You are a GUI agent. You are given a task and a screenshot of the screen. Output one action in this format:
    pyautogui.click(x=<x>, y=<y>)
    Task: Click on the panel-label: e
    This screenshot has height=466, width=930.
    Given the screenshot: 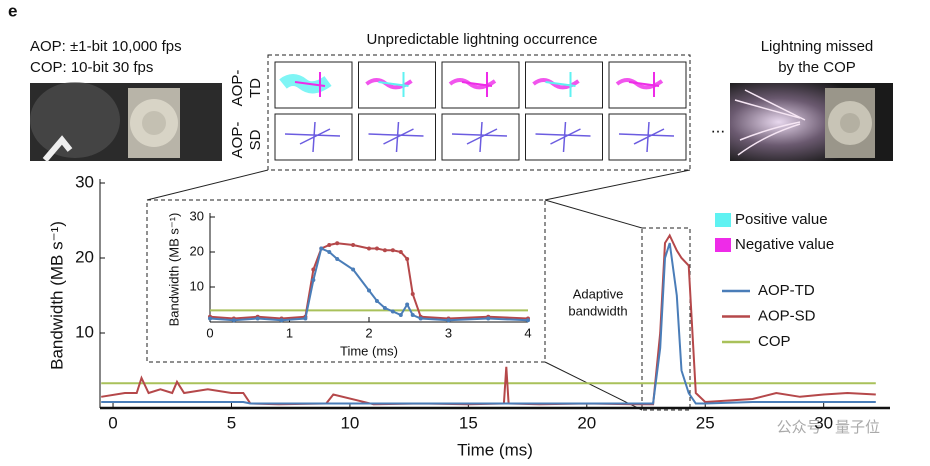 What is the action you would take?
    pyautogui.click(x=12, y=10)
    